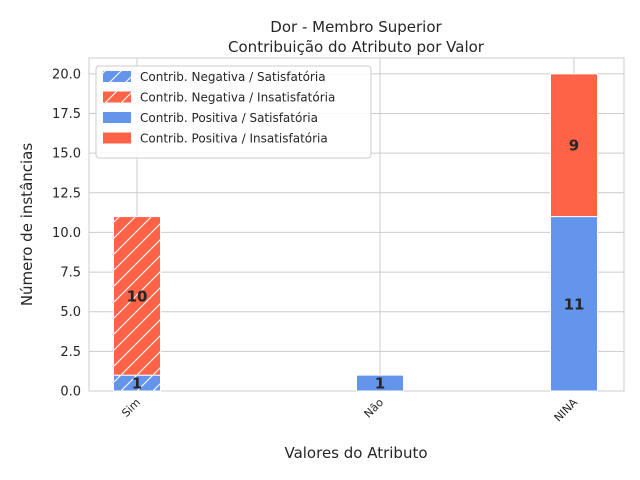 Image resolution: width=640 pixels, height=480 pixels. What do you see at coordinates (70, 273) in the screenshot?
I see `y-tick-label: 7.5` at bounding box center [70, 273].